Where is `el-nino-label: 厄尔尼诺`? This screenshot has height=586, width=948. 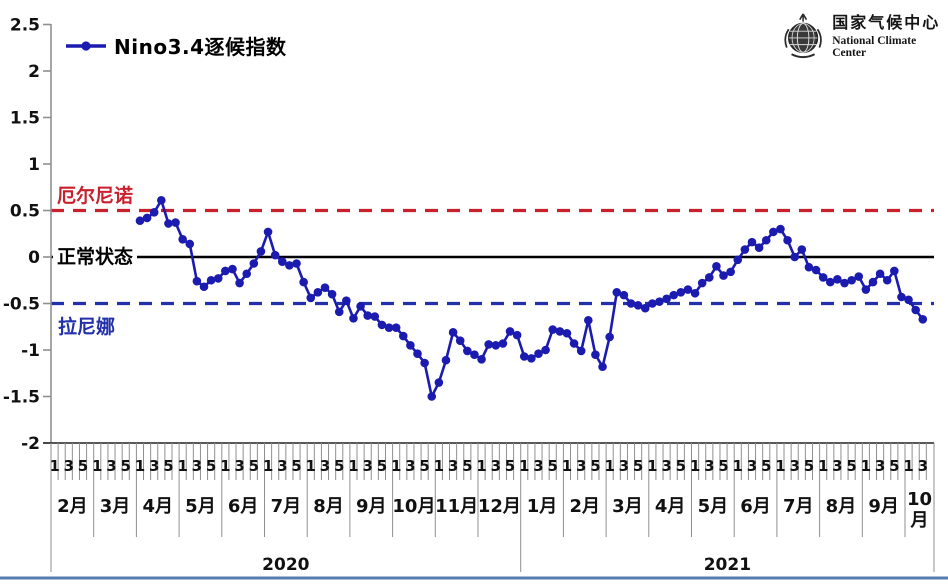
el-nino-label: 厄尔尼诺 is located at coordinates (95, 195).